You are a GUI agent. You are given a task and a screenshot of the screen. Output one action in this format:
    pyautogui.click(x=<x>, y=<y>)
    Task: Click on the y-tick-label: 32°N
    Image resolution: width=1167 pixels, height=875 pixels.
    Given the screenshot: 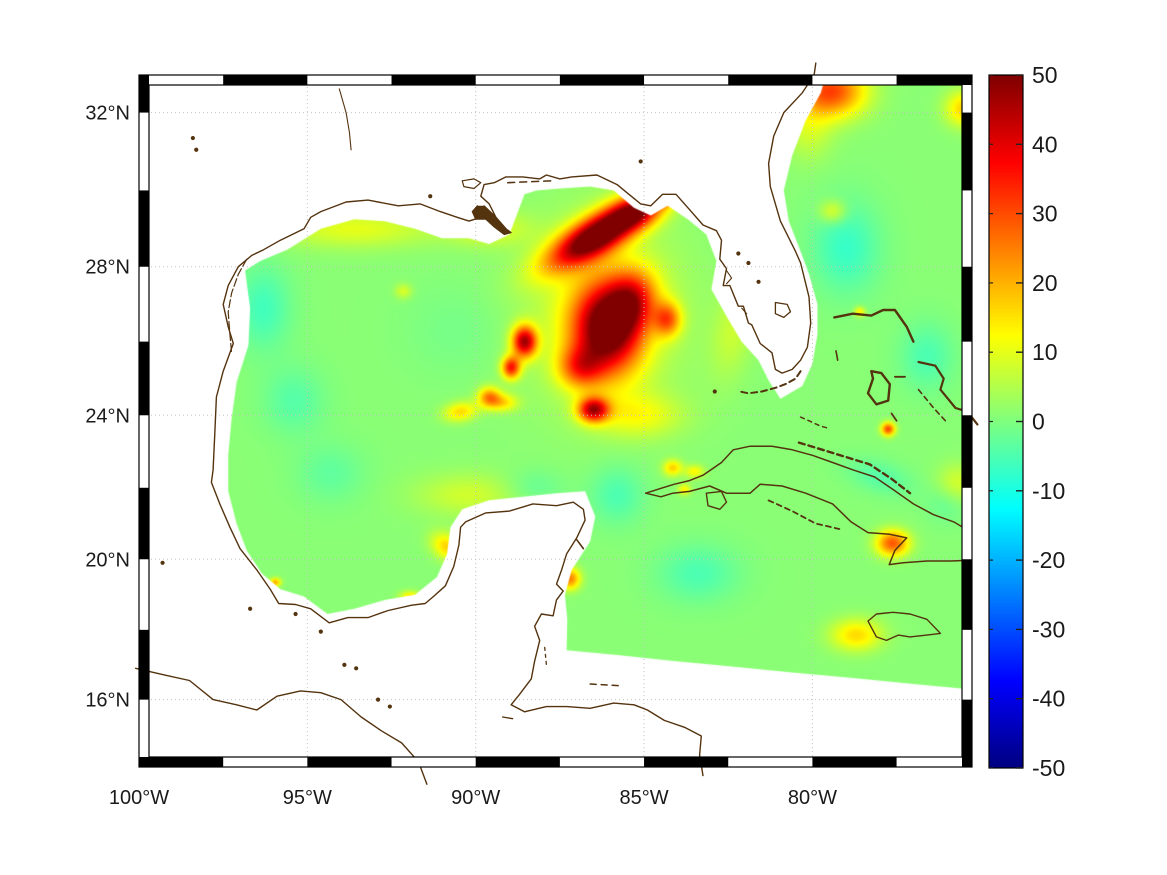 What is the action you would take?
    pyautogui.click(x=107, y=114)
    